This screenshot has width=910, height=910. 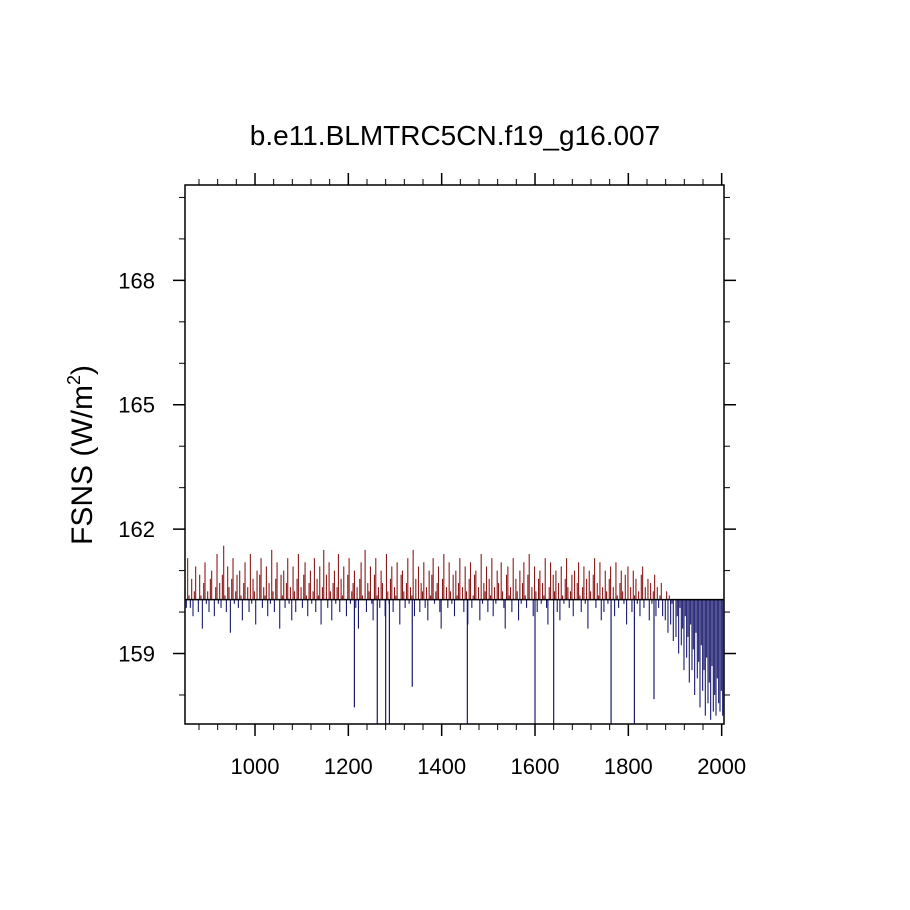 I want to click on y-axis-label: FSNS (W/m2), so click(x=81, y=455).